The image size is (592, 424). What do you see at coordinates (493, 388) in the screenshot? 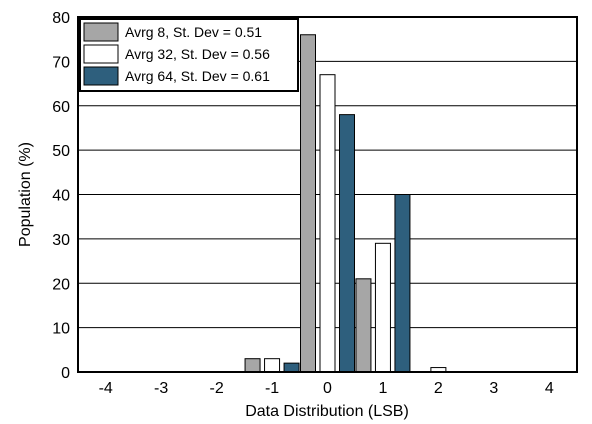
I see `x-tick-label: 3` at bounding box center [493, 388].